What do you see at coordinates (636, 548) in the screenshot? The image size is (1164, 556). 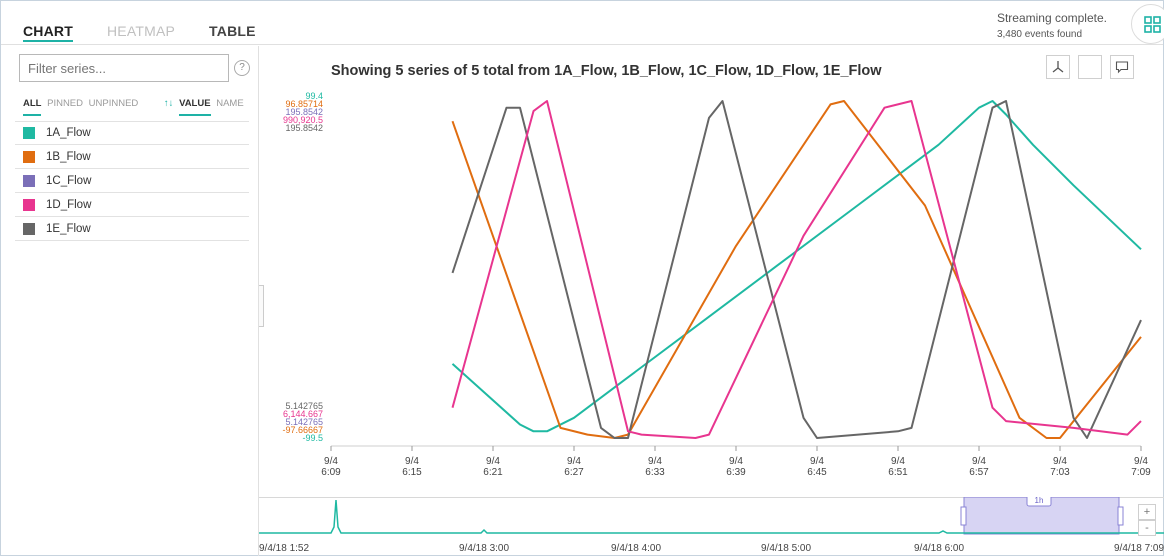 I see `brush-time-label: 9/4/18 4:00` at bounding box center [636, 548].